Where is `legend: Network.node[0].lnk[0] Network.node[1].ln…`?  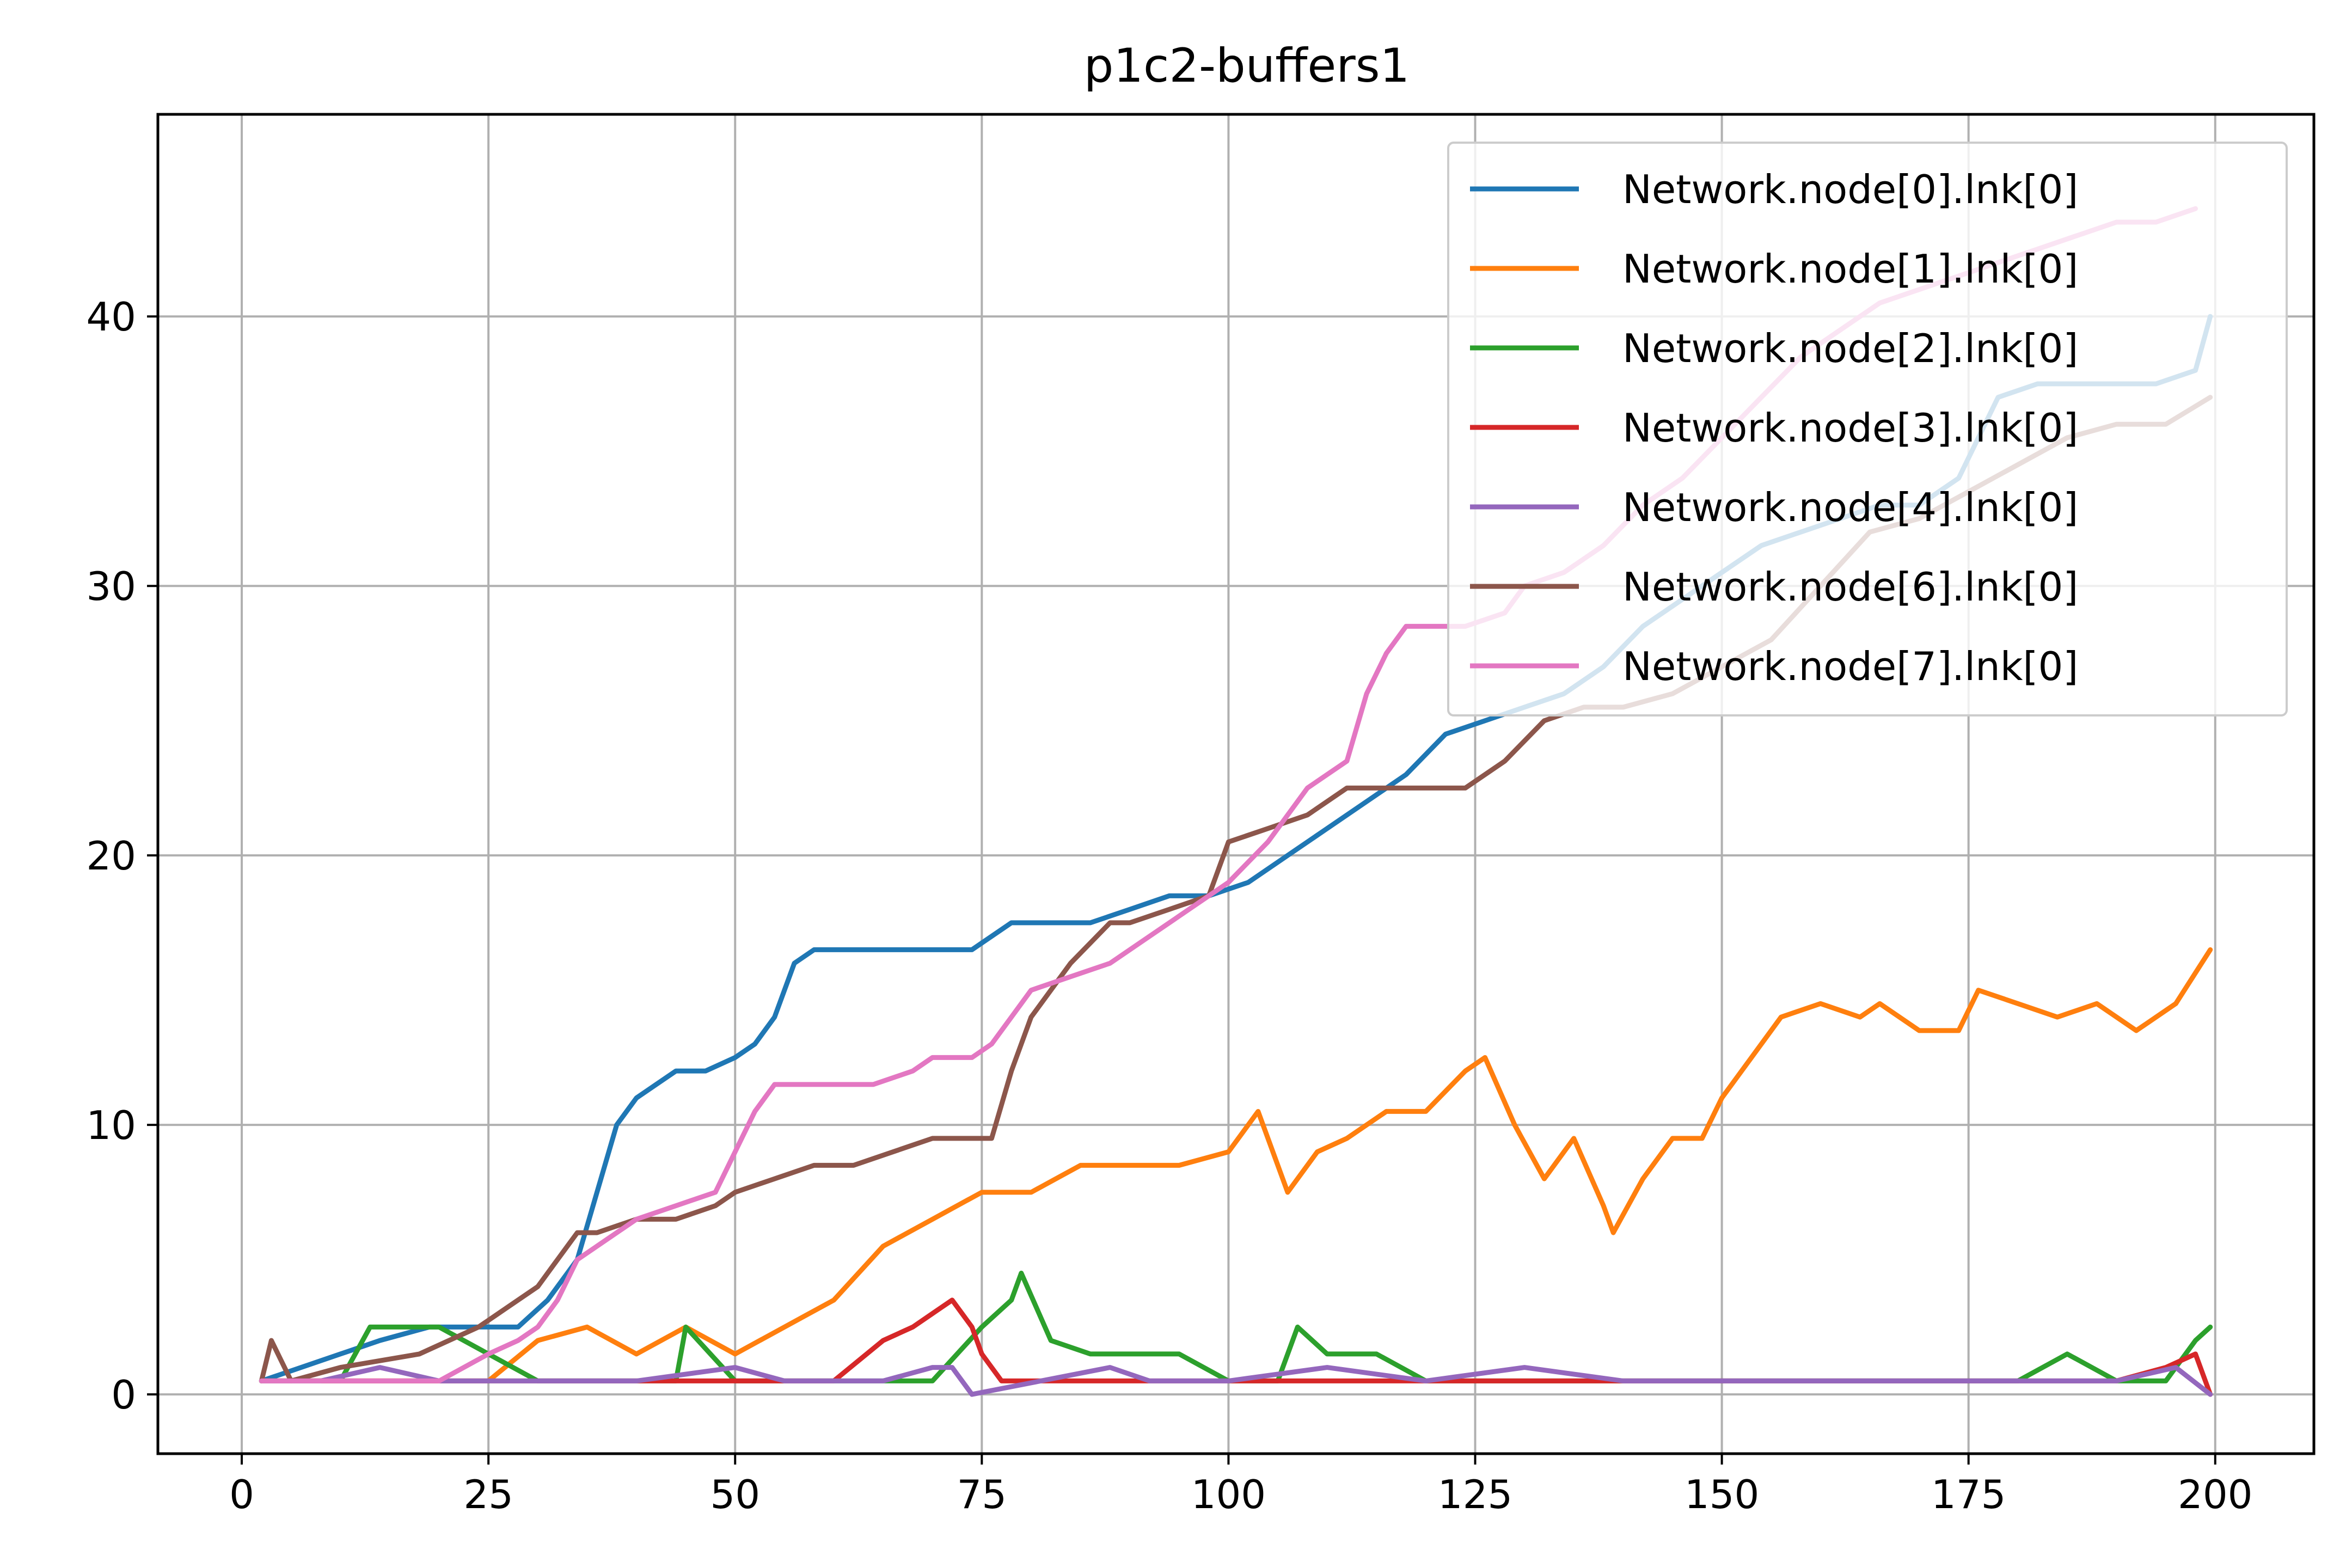
legend: Network.node[0].lnk[0] Network.node[1].ln… is located at coordinates (1867, 429).